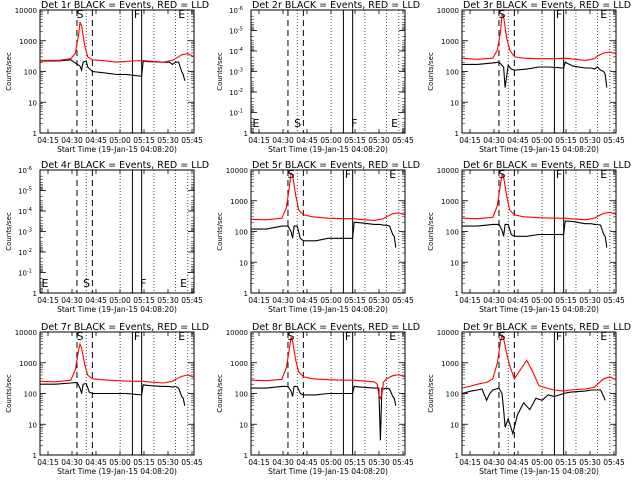 The width and height of the screenshot is (640, 484). I want to click on y-tick-label: 10⁻⁶, so click(236, 10).